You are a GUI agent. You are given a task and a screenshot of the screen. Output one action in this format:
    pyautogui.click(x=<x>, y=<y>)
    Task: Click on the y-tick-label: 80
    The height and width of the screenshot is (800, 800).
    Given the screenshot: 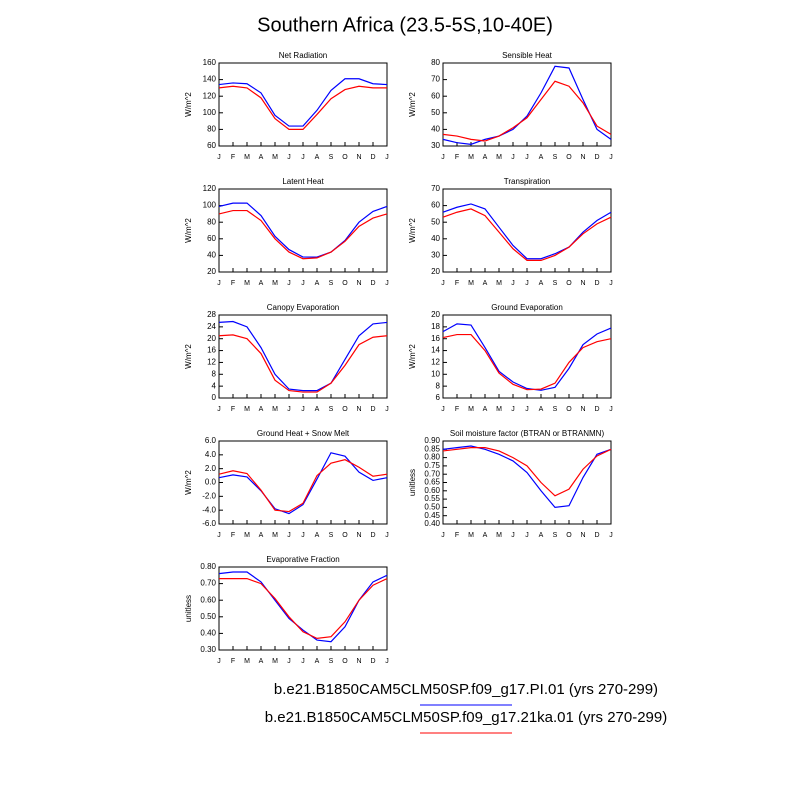 What is the action you would take?
    pyautogui.click(x=211, y=221)
    